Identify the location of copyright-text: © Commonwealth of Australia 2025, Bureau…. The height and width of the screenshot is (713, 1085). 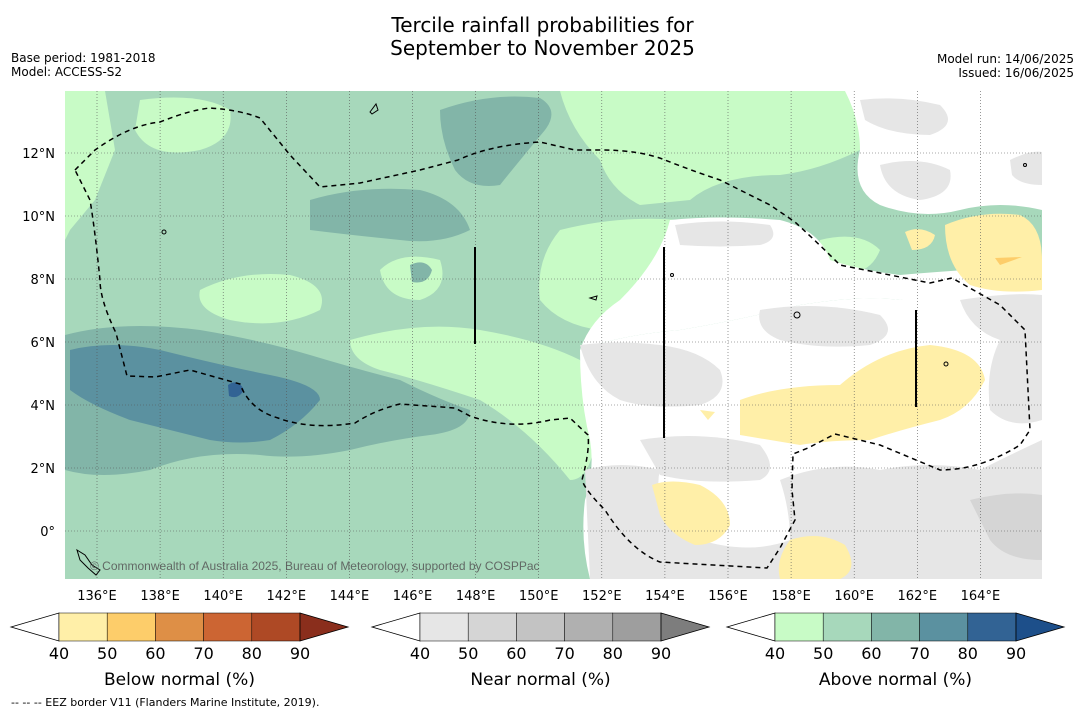
(315, 566).